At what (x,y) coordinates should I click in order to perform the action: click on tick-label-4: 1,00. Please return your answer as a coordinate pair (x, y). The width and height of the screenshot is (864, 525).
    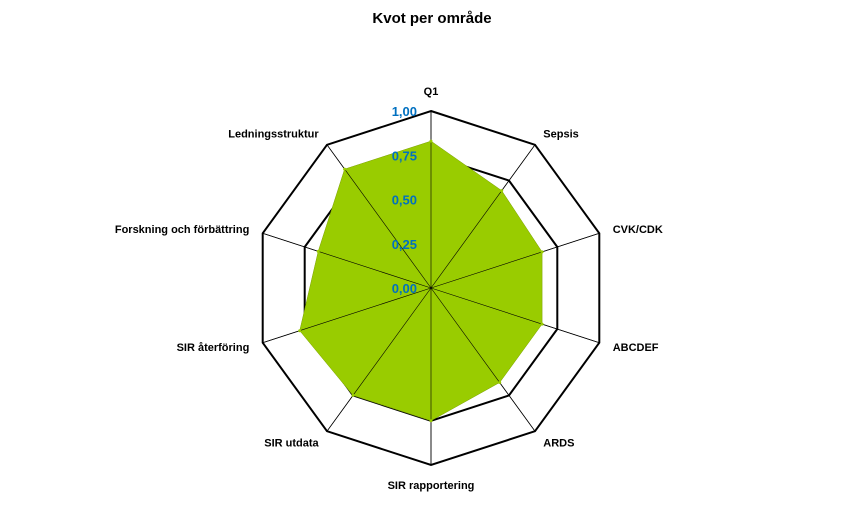
    Looking at the image, I should click on (404, 111).